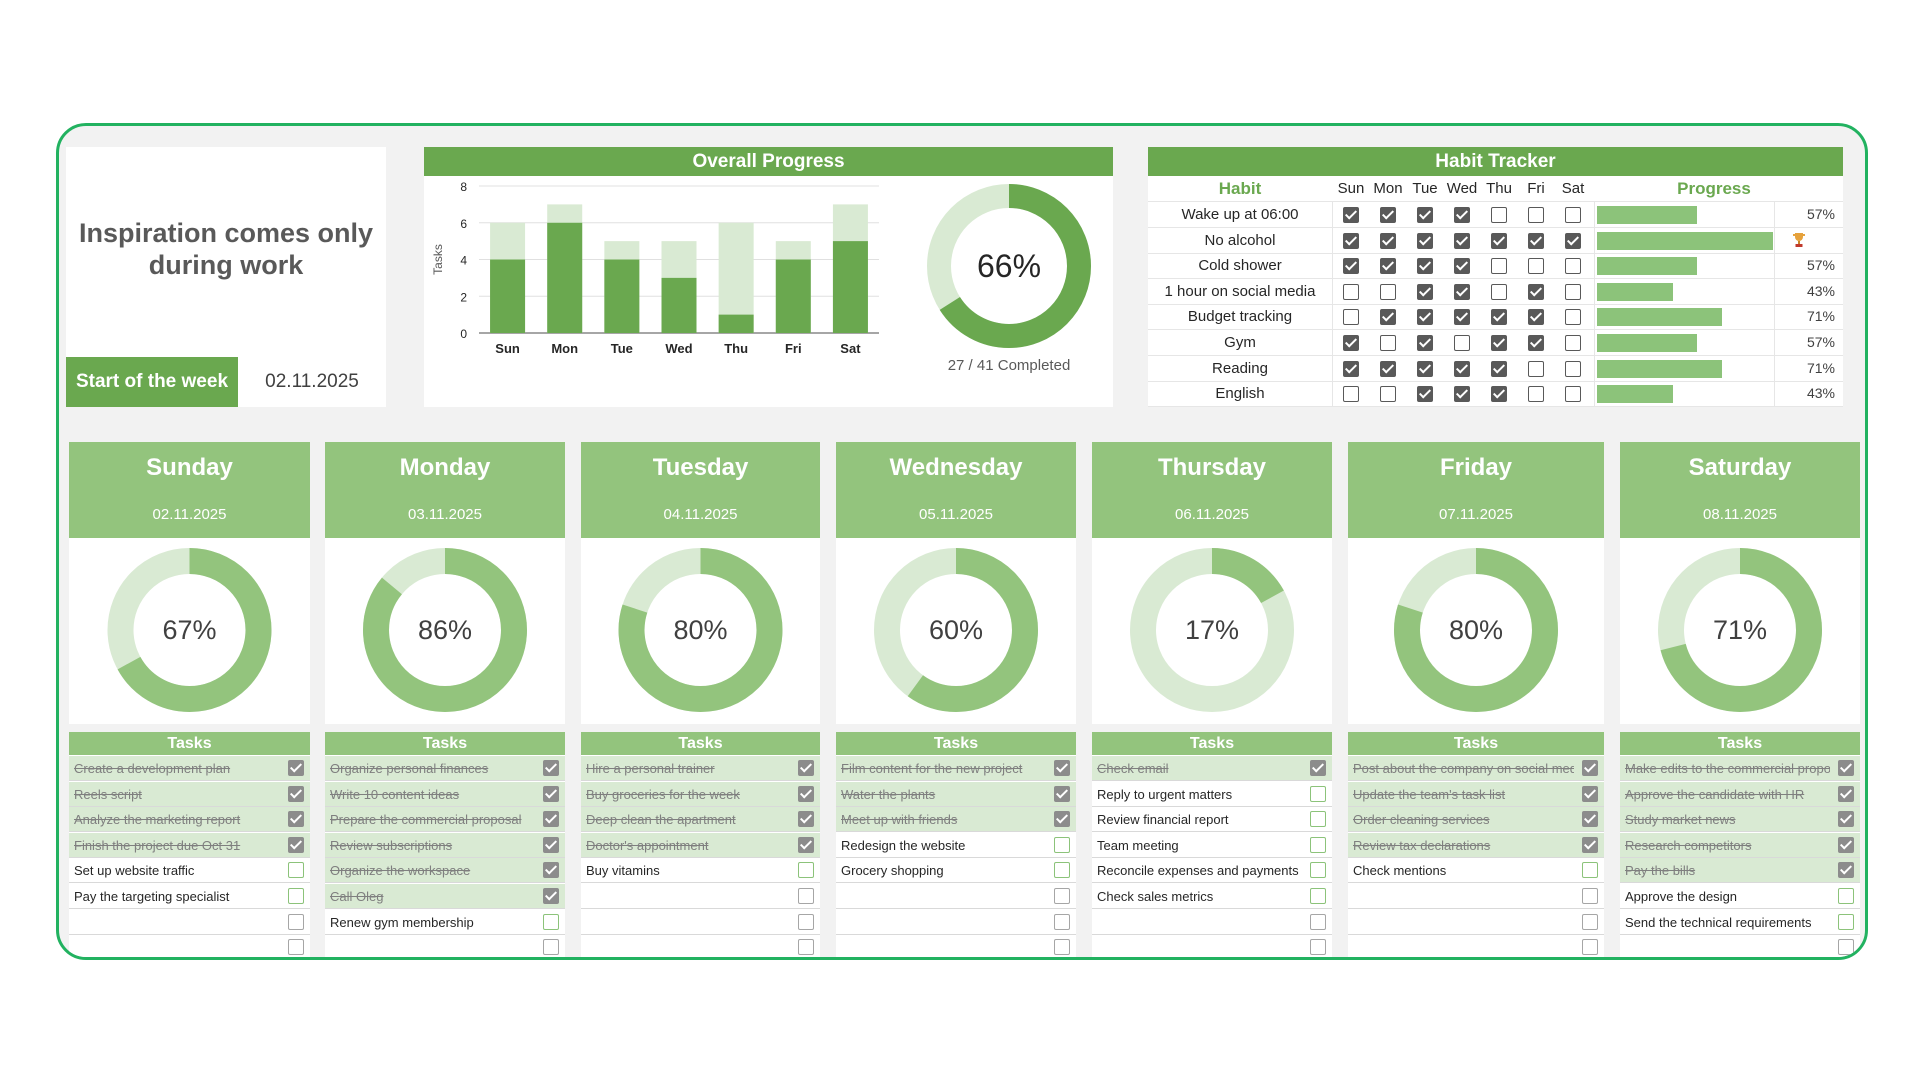 Image resolution: width=1920 pixels, height=1080 pixels. Describe the element at coordinates (956, 794) in the screenshot. I see `task-row: Water the plants` at that location.